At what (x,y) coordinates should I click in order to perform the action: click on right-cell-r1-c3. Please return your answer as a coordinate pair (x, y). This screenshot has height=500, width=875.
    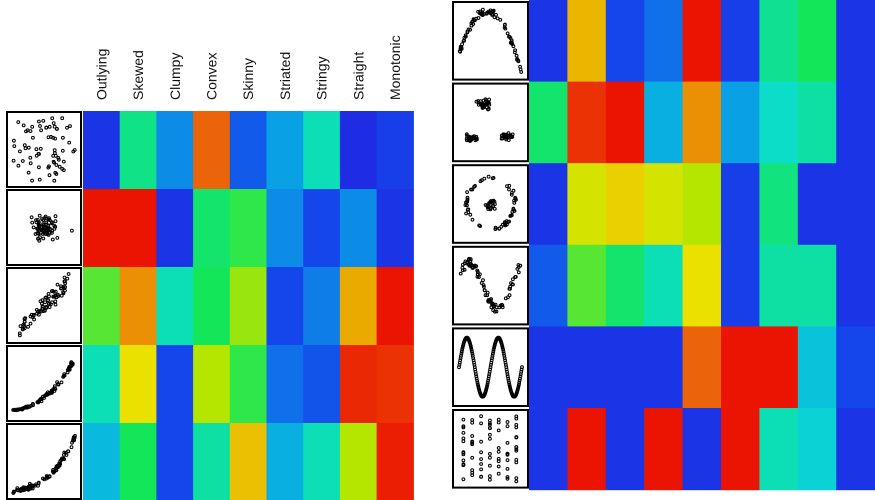
    Looking at the image, I should click on (664, 122).